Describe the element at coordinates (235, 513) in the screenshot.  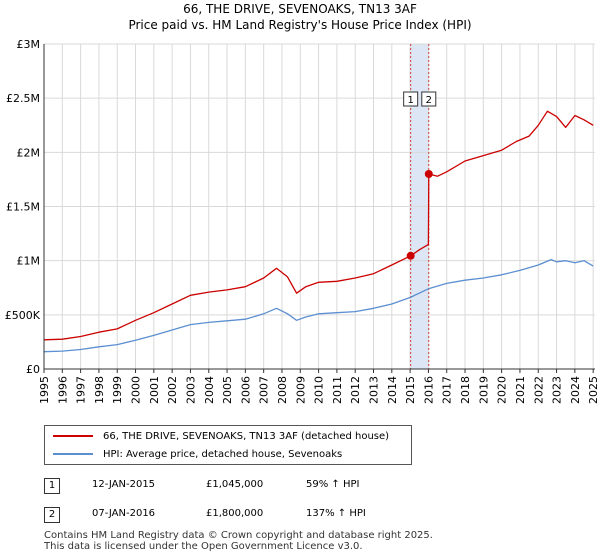
I see `transaction-price: £1,800,000` at that location.